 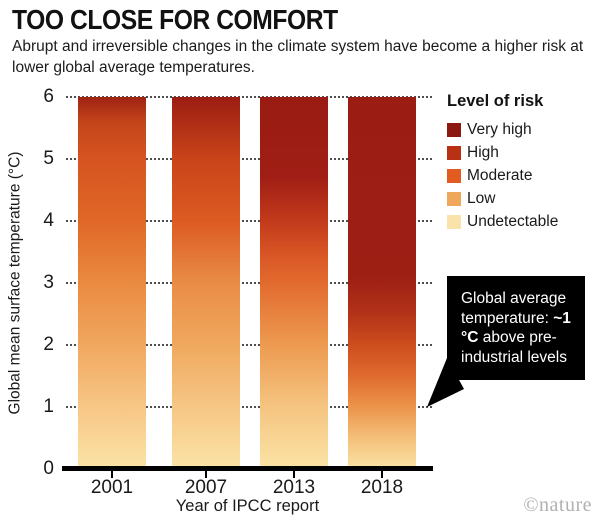 What do you see at coordinates (514, 347) in the screenshot?
I see `callout-text: above pre-industrial levels` at bounding box center [514, 347].